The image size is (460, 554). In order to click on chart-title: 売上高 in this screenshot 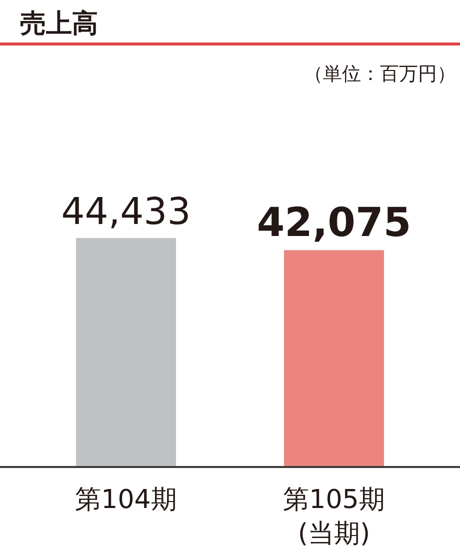, I will do `click(59, 24)`.